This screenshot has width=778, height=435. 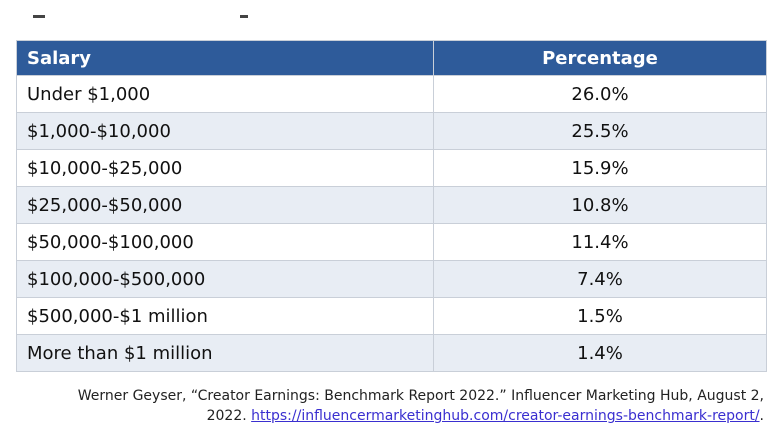 I want to click on table-row: $500,000-$1 million 1.5%, so click(x=391, y=316).